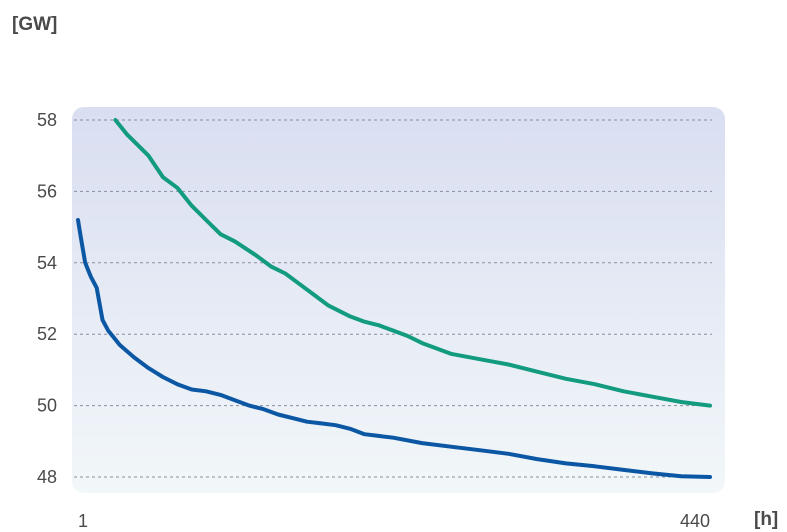 Image resolution: width=787 pixels, height=532 pixels. Describe the element at coordinates (47, 477) in the screenshot. I see `y-tick-label-48: 48` at that location.